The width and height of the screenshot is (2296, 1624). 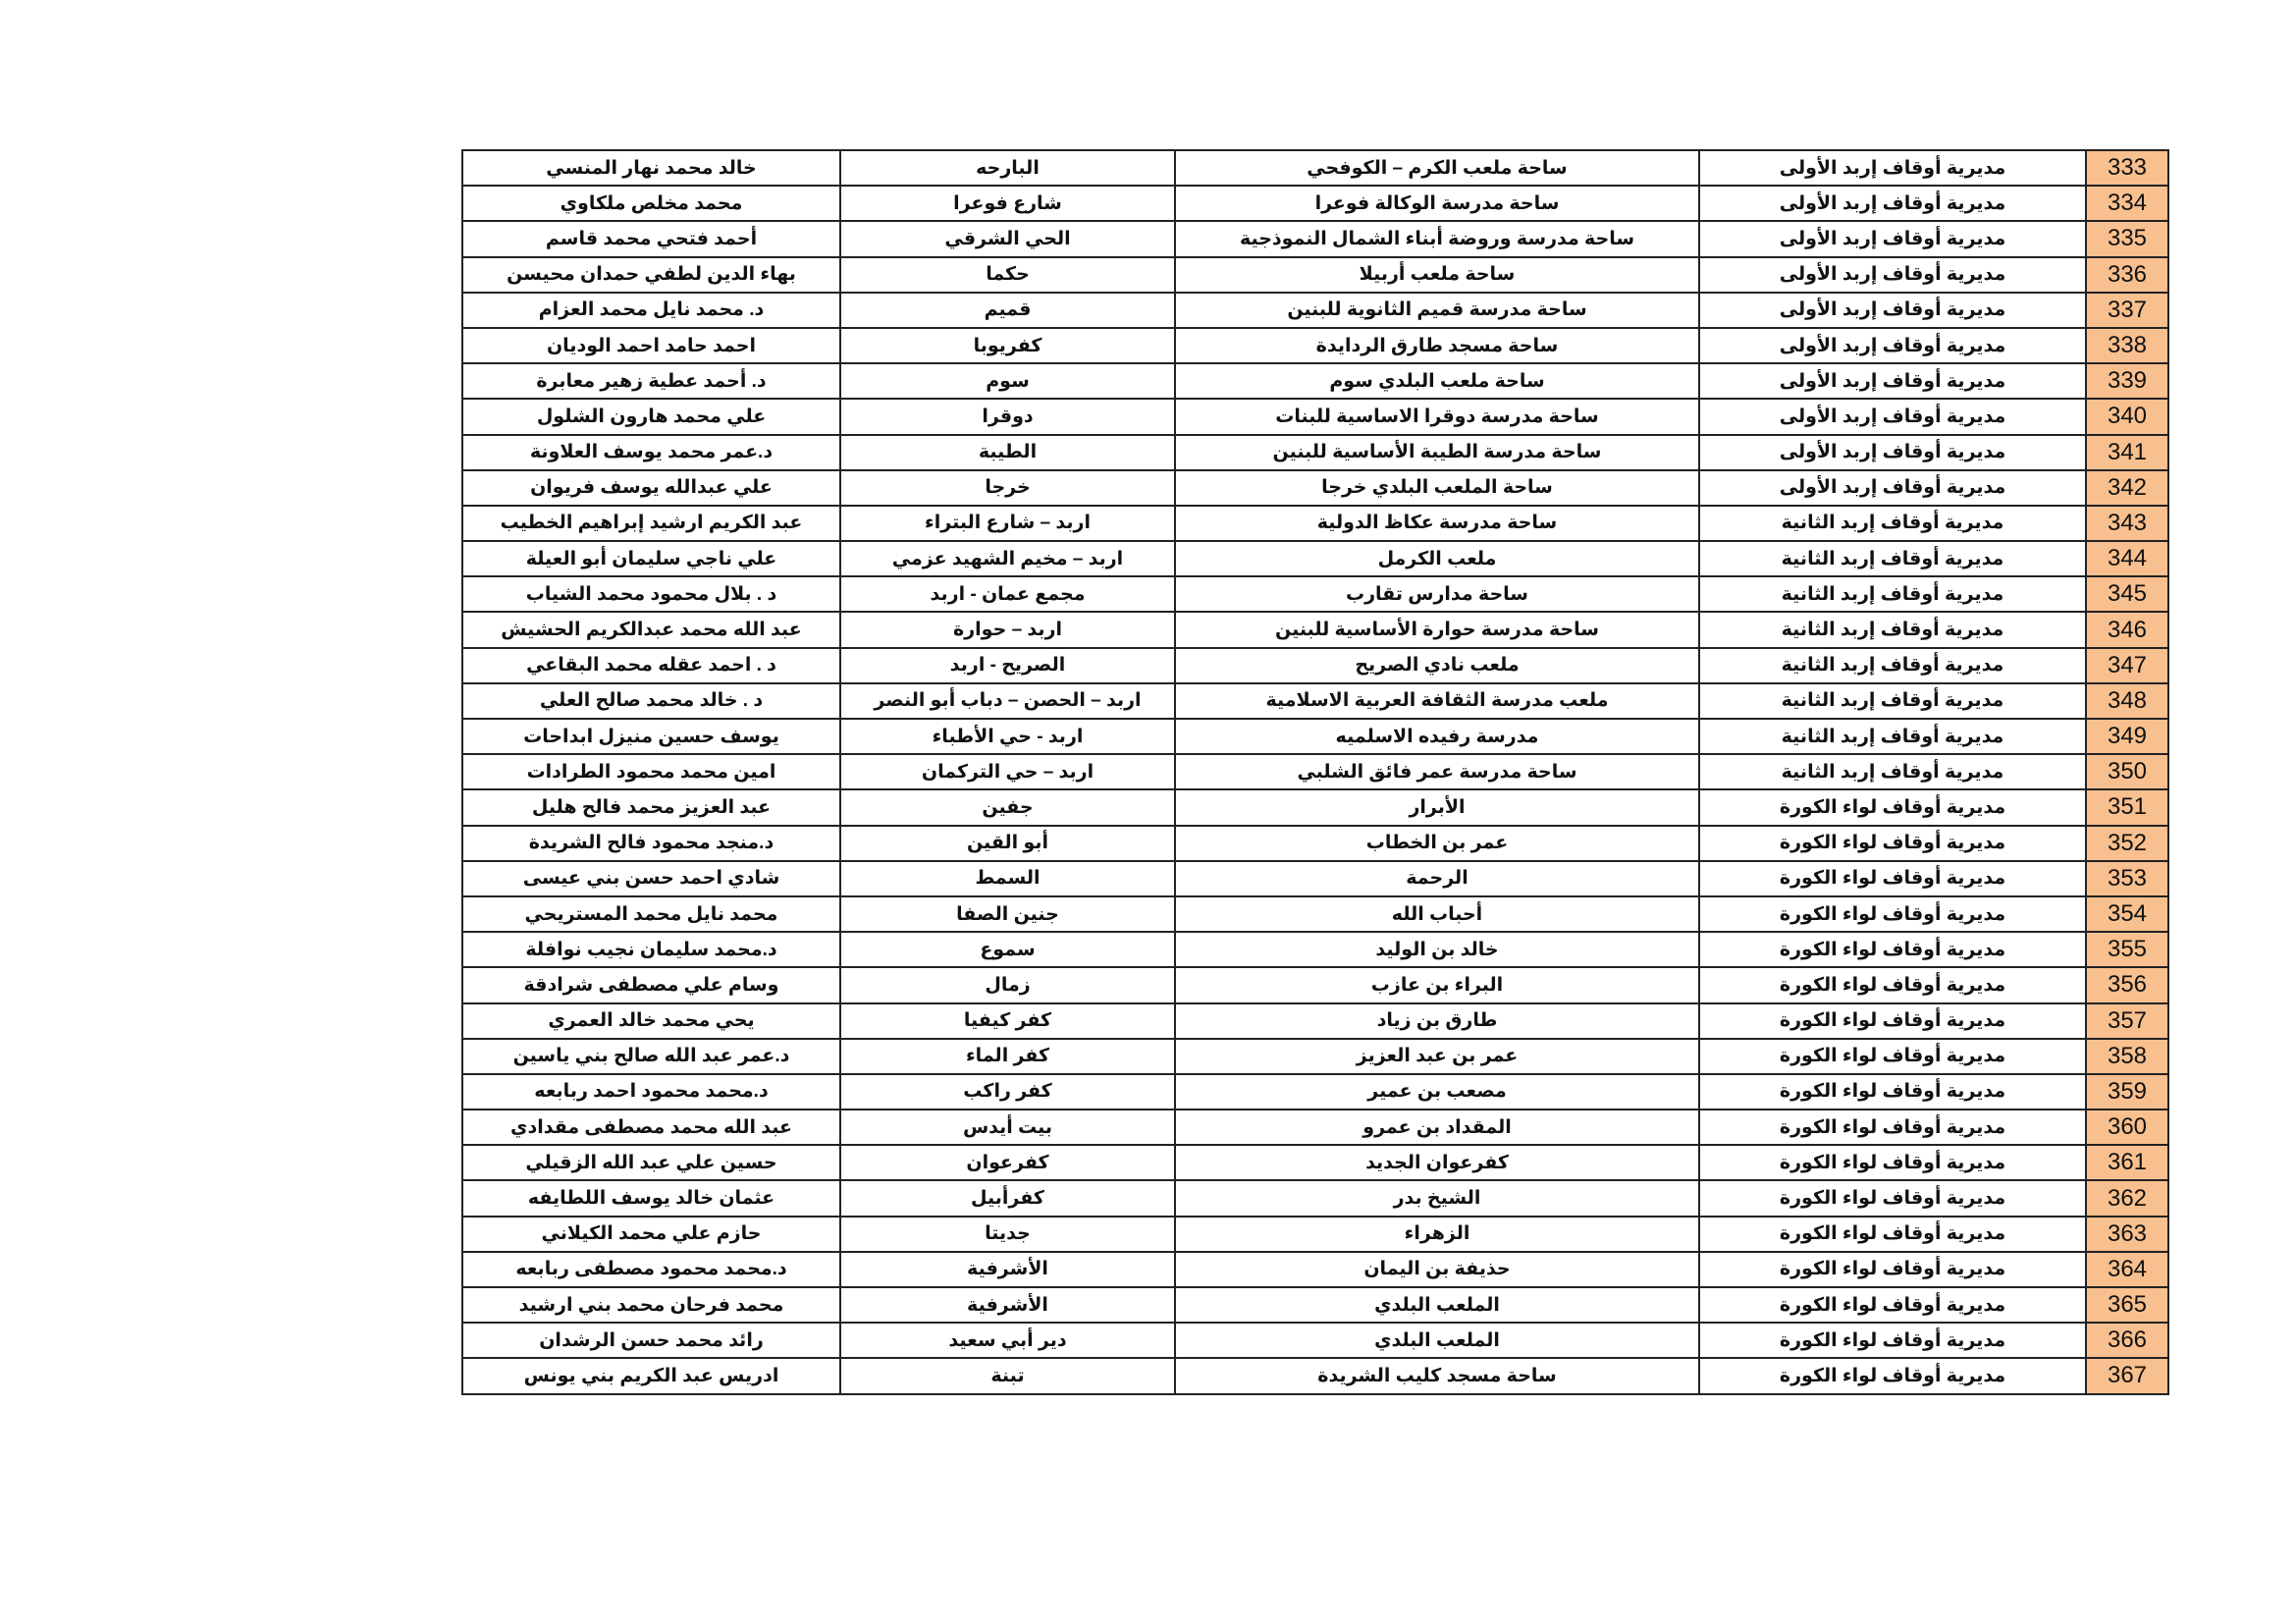 What do you see at coordinates (1007, 736) in the screenshot?
I see `area-cell: اربد - حي الأطباء` at bounding box center [1007, 736].